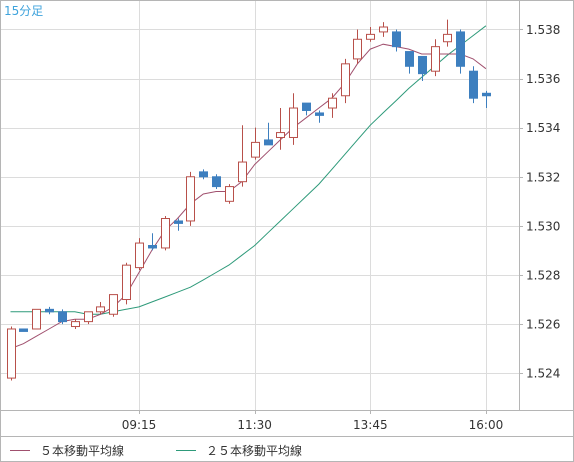  What do you see at coordinates (156, 450) in the screenshot?
I see `legend: ５本移動平均線 ２５本移動平均線` at bounding box center [156, 450].